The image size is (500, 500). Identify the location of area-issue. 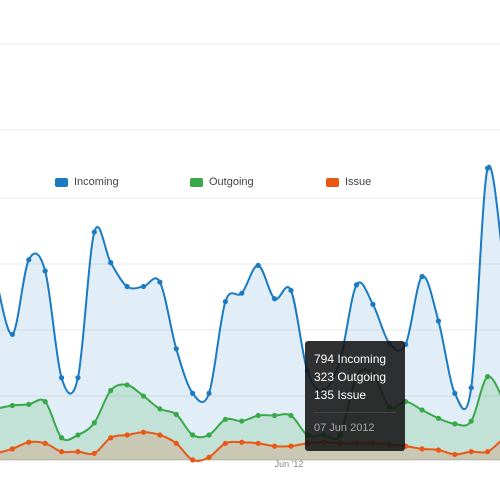
(250, 446).